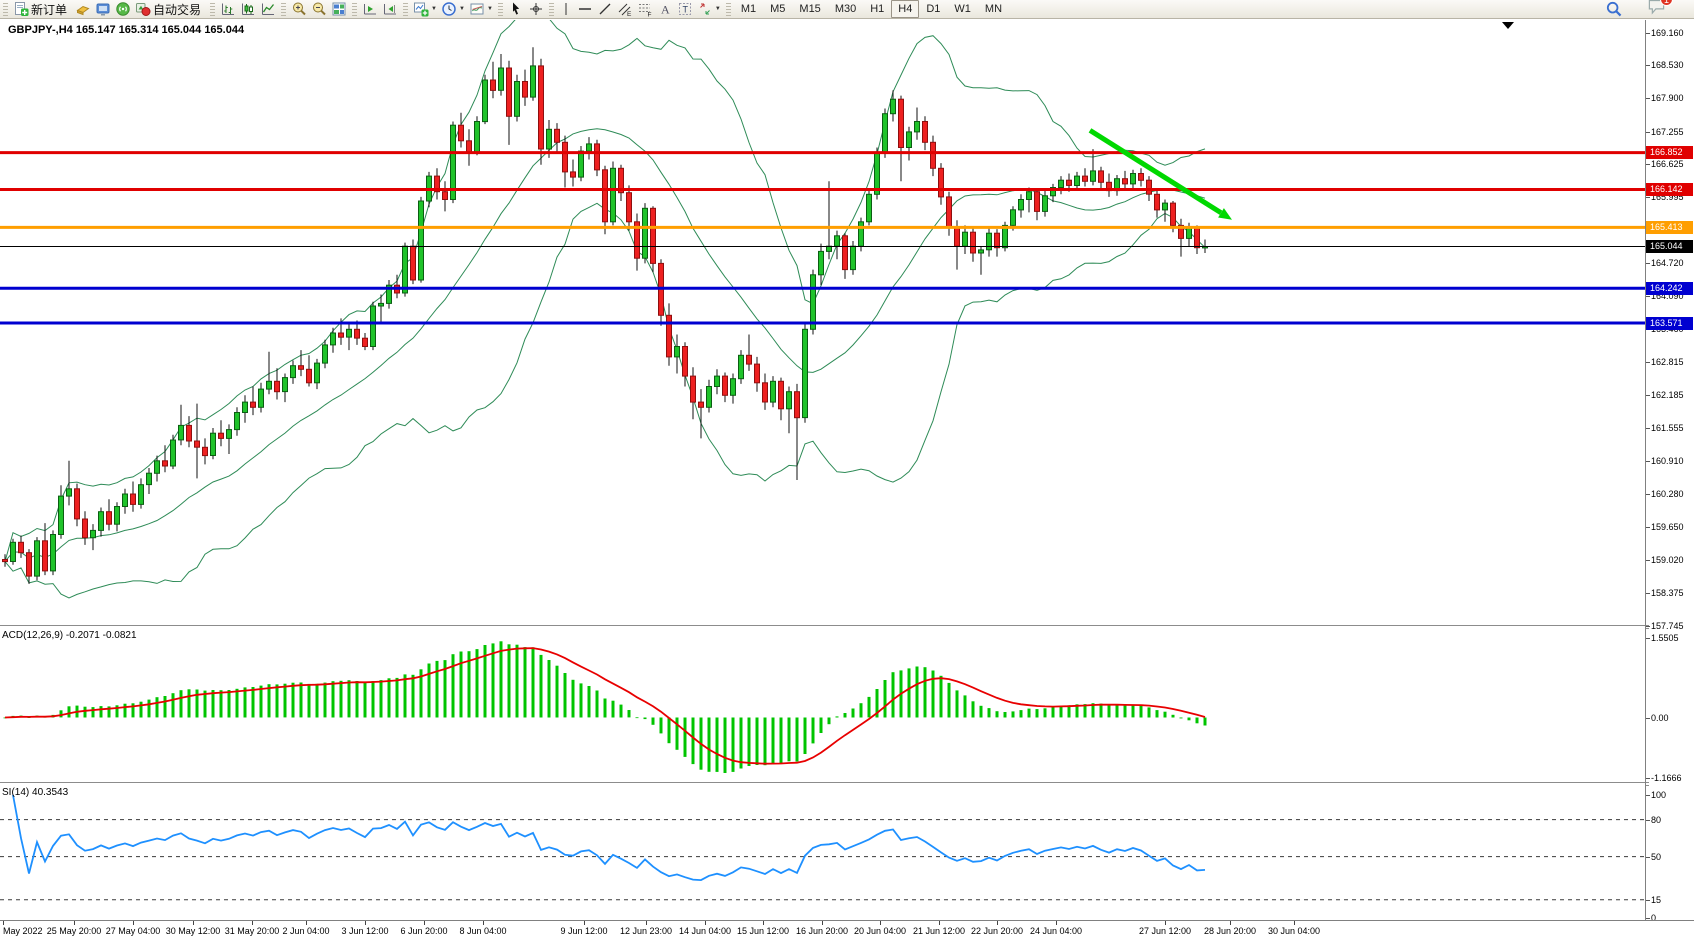 The width and height of the screenshot is (1694, 941). What do you see at coordinates (1155, 171) in the screenshot?
I see `trend-arrow` at bounding box center [1155, 171].